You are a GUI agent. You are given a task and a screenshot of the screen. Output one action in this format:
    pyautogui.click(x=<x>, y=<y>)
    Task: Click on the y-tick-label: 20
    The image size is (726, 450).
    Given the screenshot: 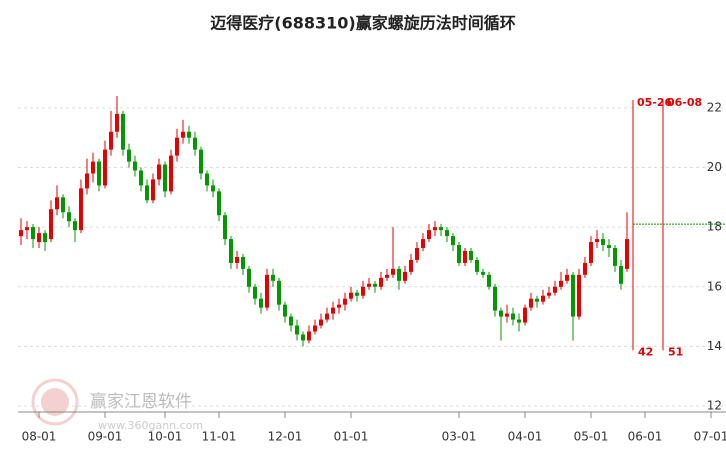 What is the action you would take?
    pyautogui.click(x=714, y=167)
    